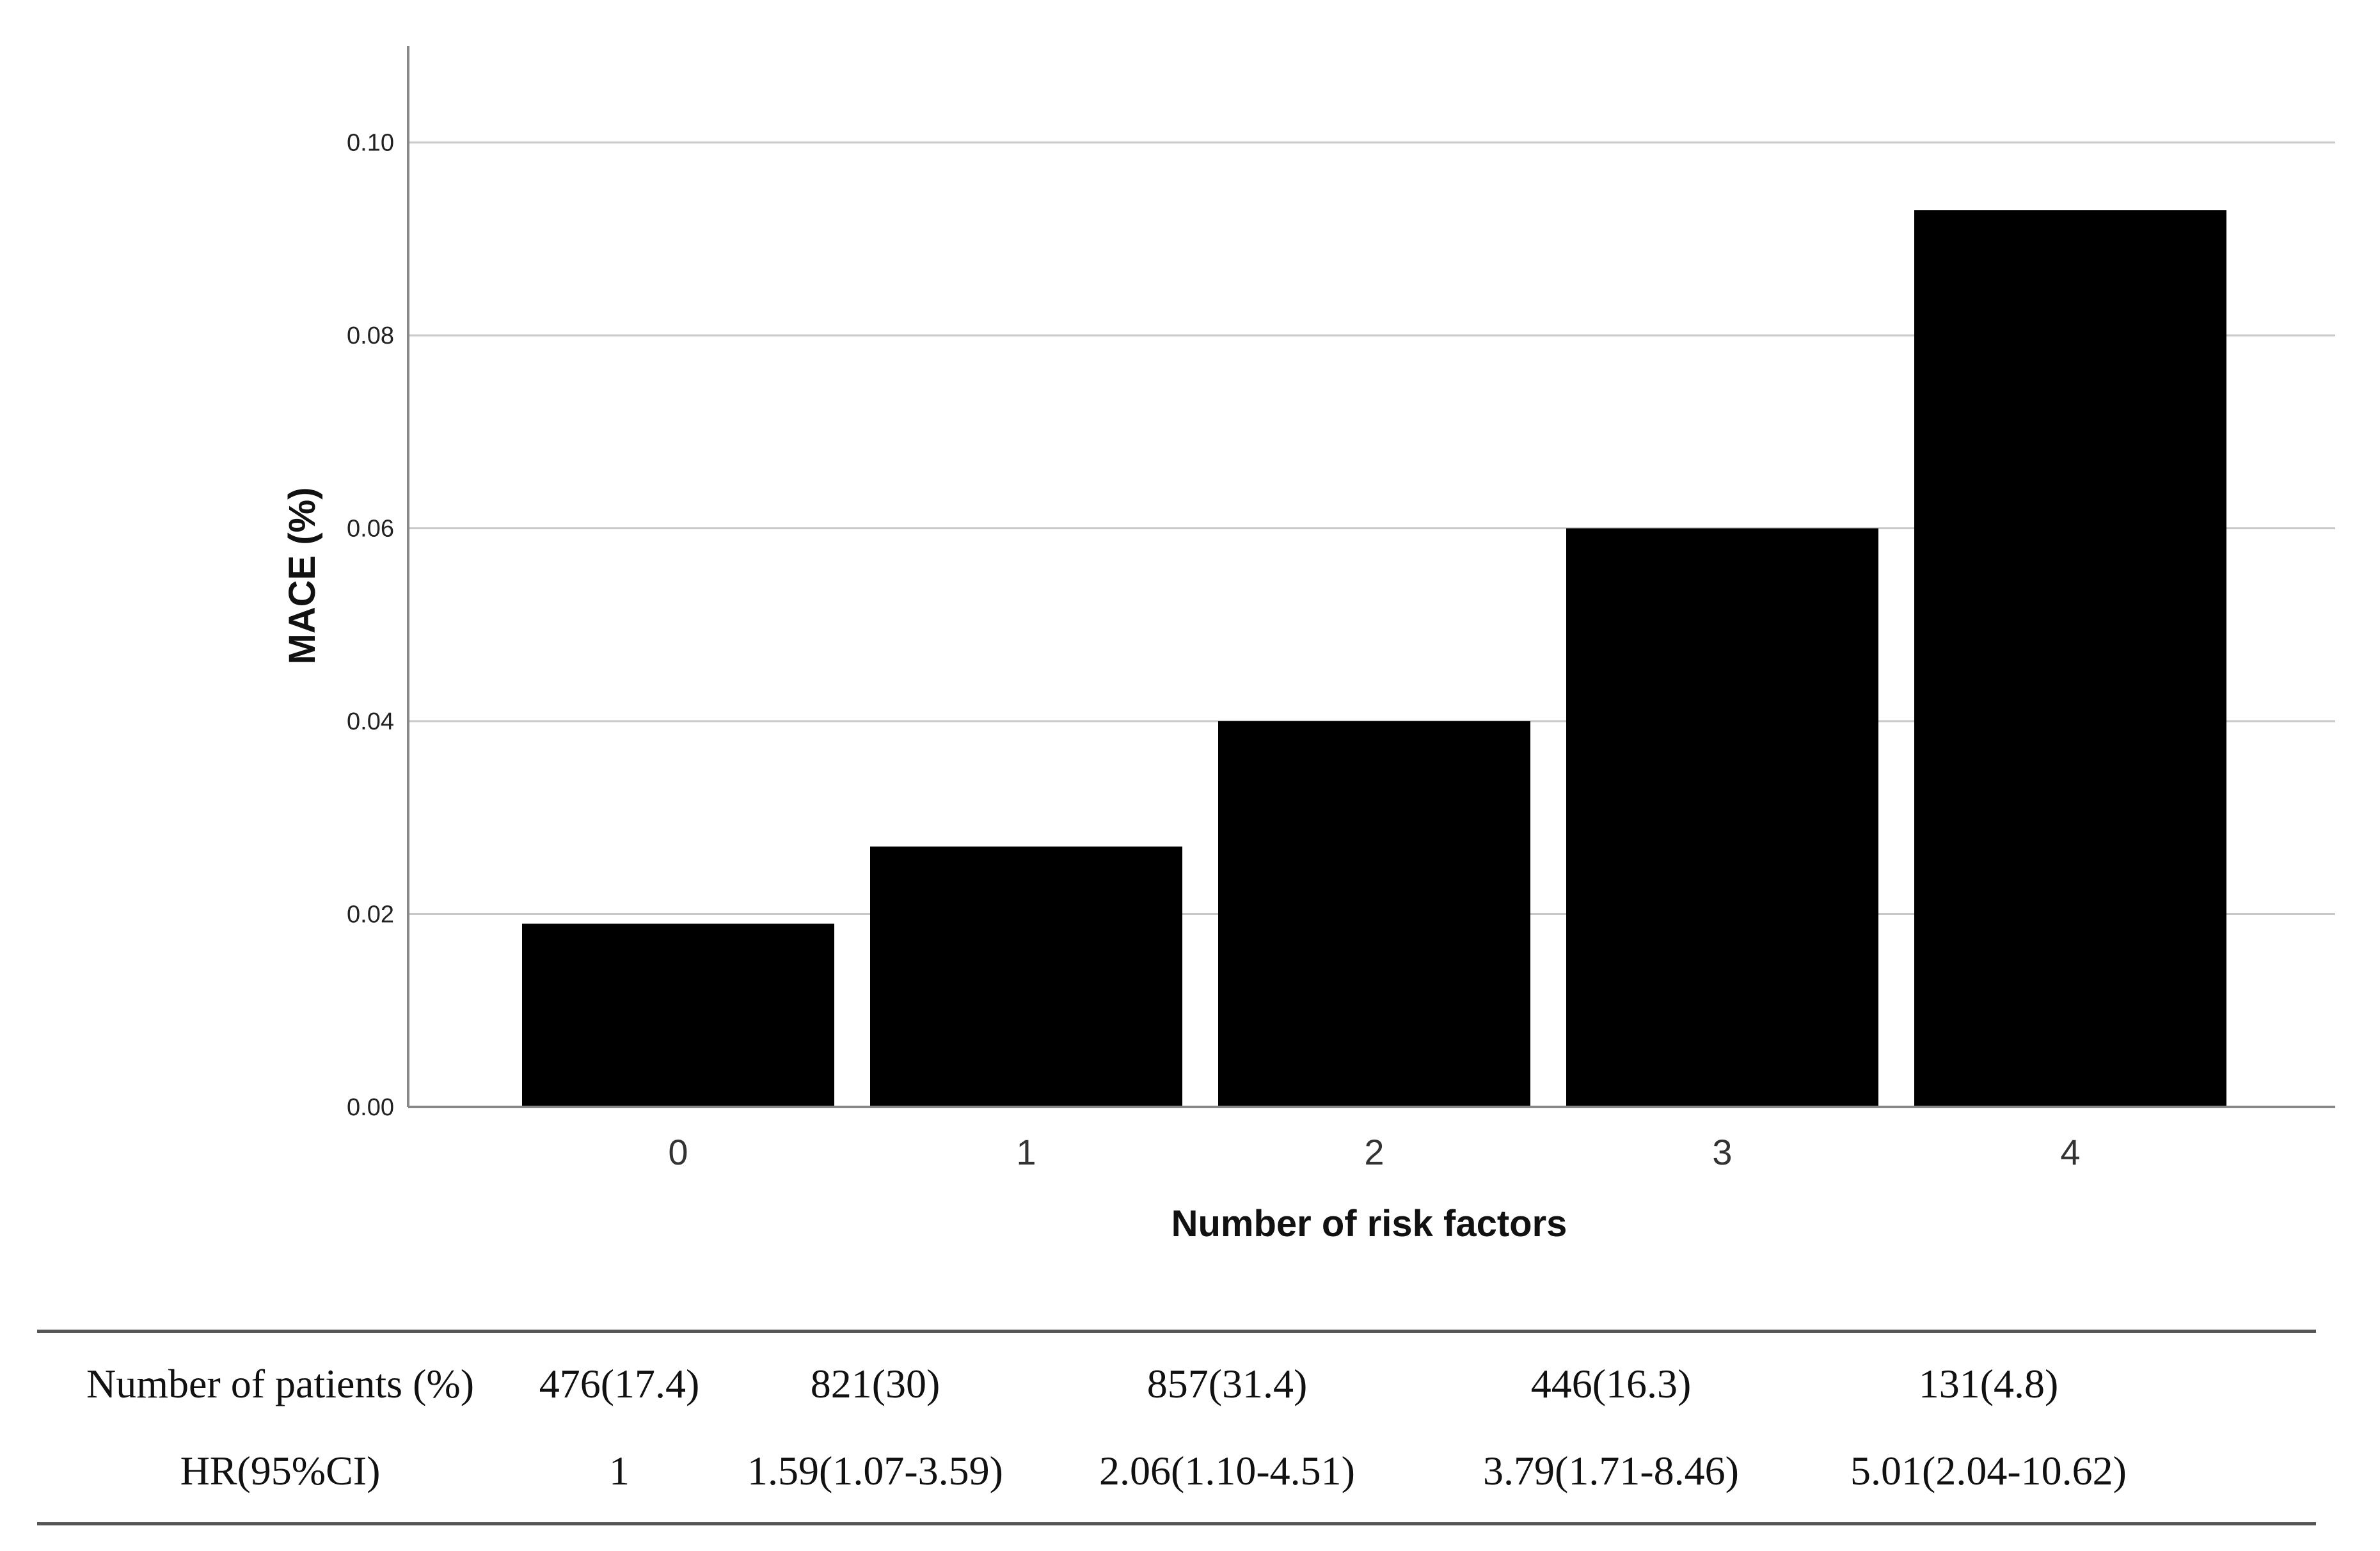 This screenshot has width=2380, height=1551. I want to click on patients-cell-4: 131(4.8), so click(1988, 1383).